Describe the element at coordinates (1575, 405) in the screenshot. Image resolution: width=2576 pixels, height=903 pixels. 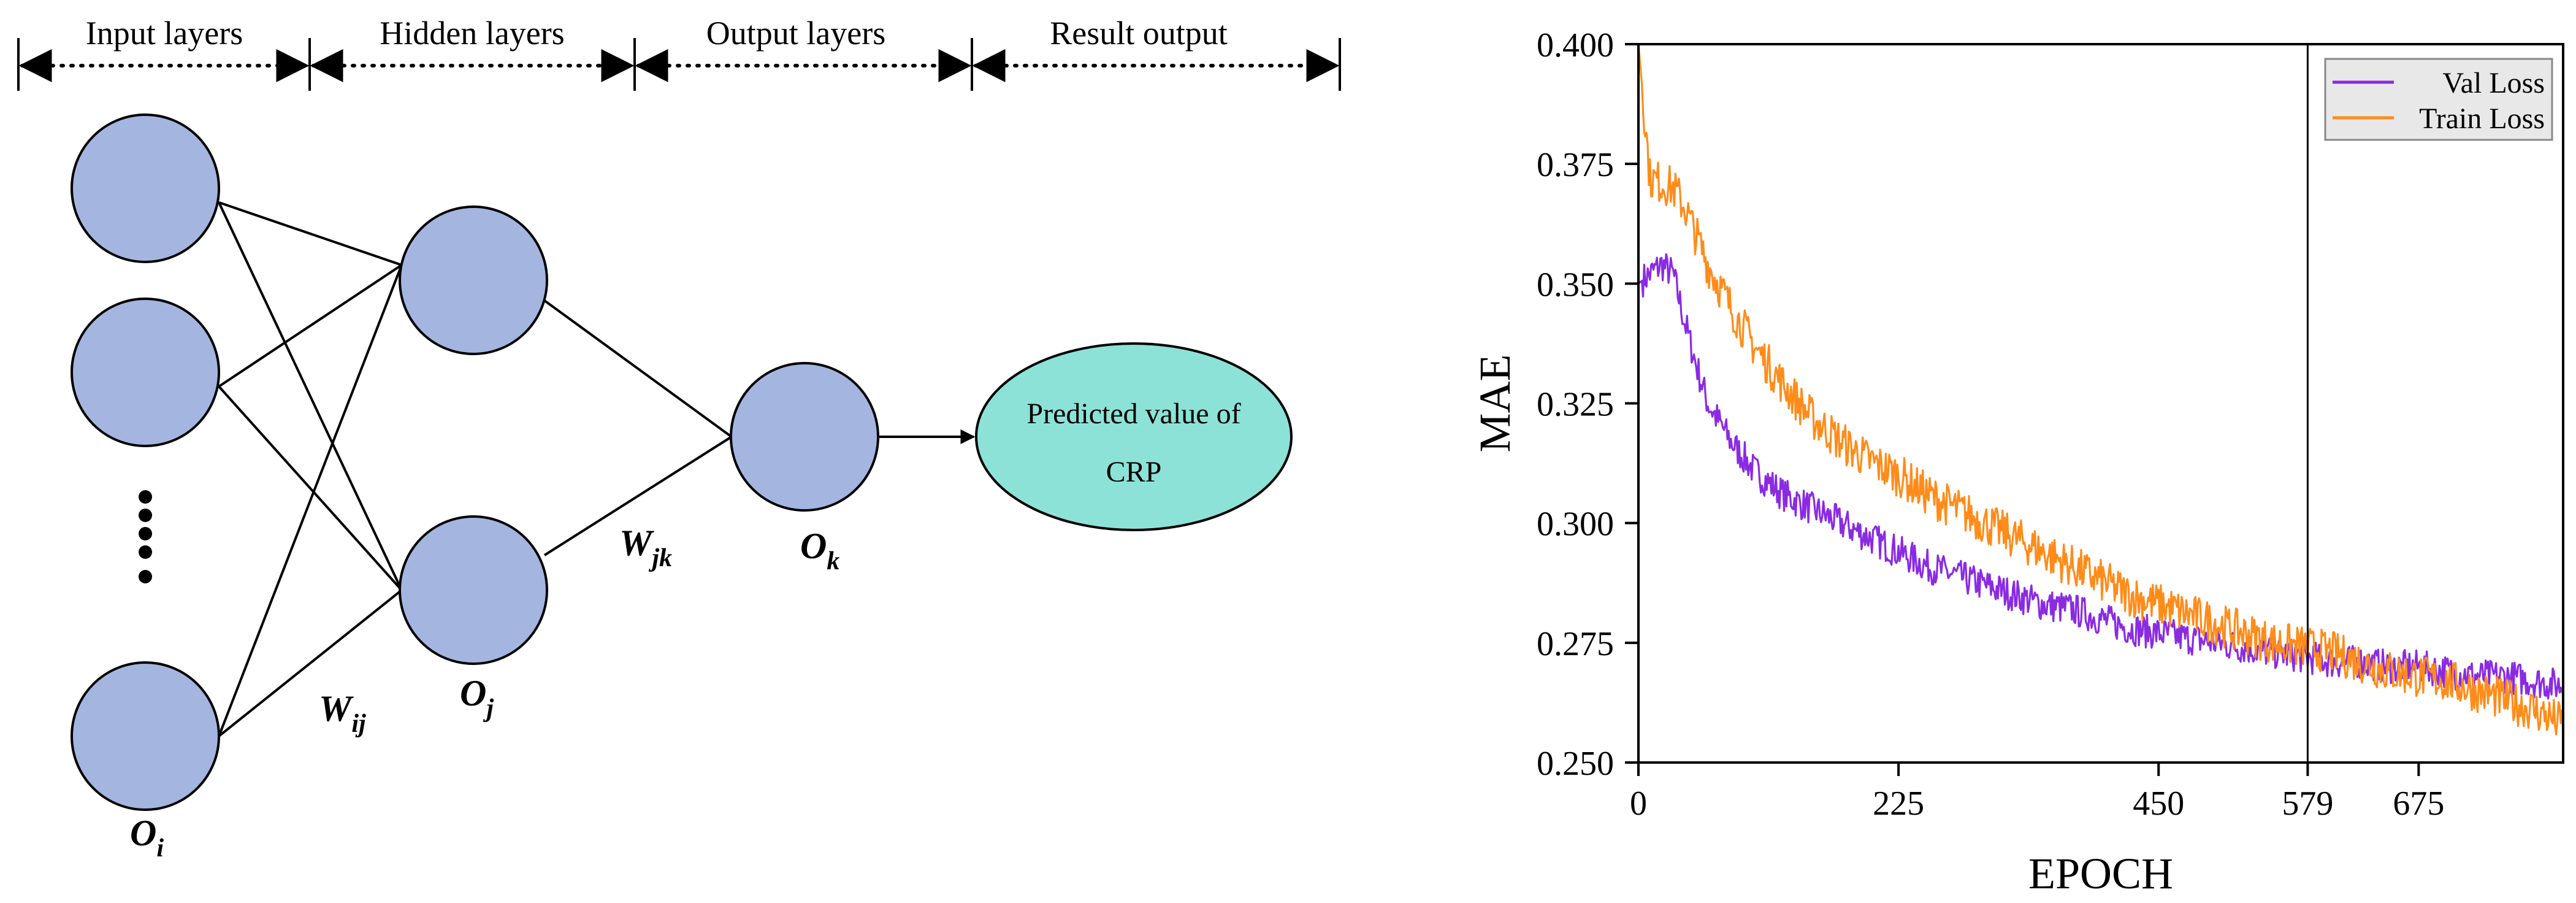
I see `y-tick-label: 0.325` at that location.